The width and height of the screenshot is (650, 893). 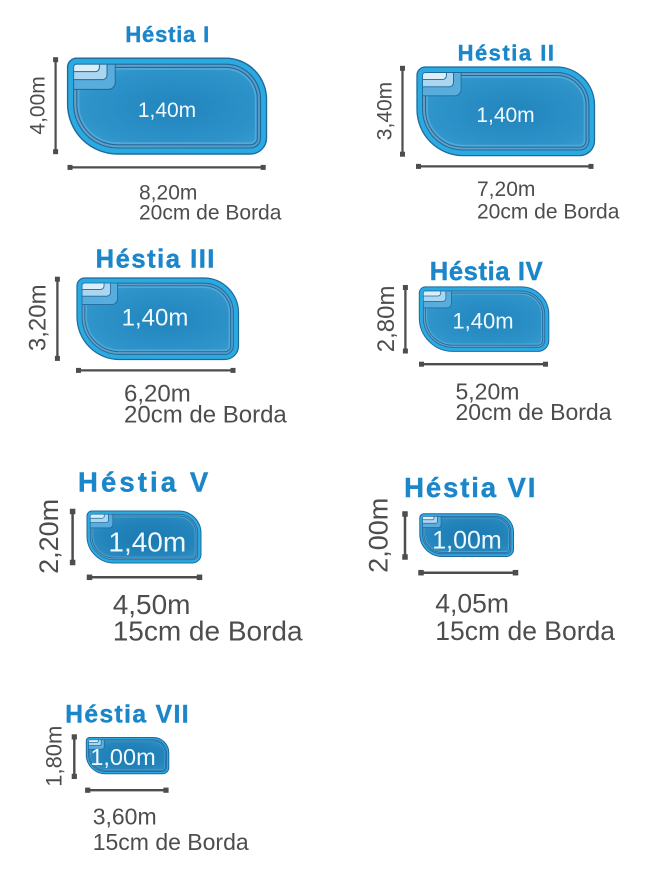 What do you see at coordinates (152, 604) in the screenshot?
I see `svg-text: 4,50m` at bounding box center [152, 604].